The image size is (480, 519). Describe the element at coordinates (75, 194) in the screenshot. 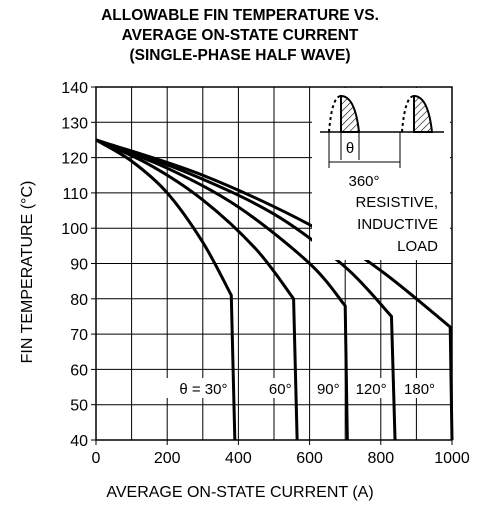

I see `y-tick-label: 110` at that location.